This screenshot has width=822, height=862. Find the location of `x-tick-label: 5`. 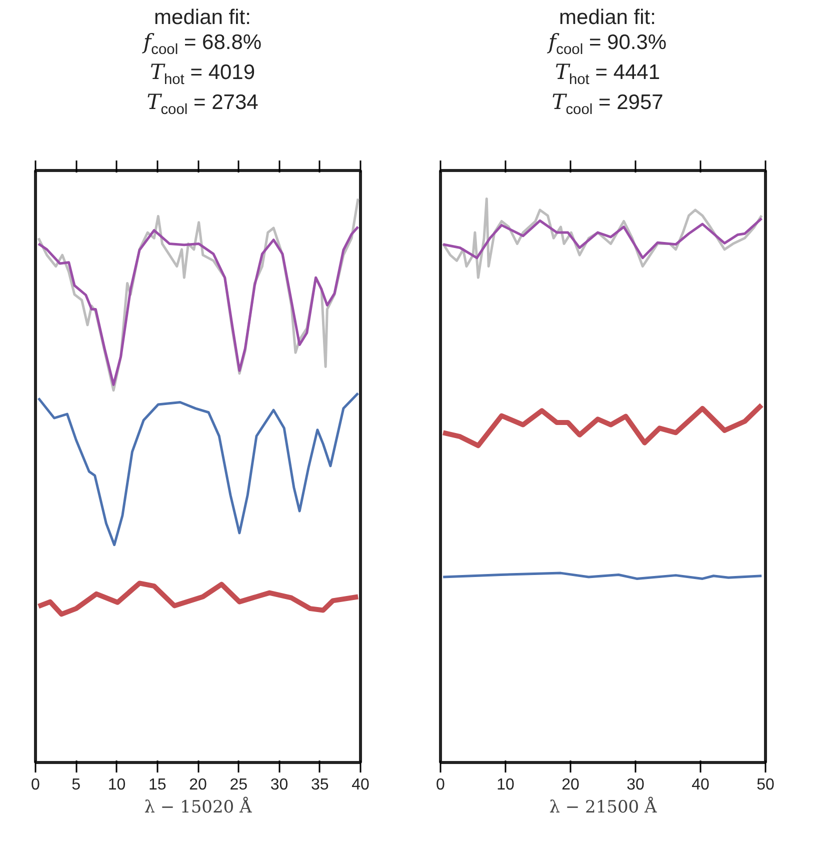

x-tick-label: 5 is located at coordinates (76, 785).